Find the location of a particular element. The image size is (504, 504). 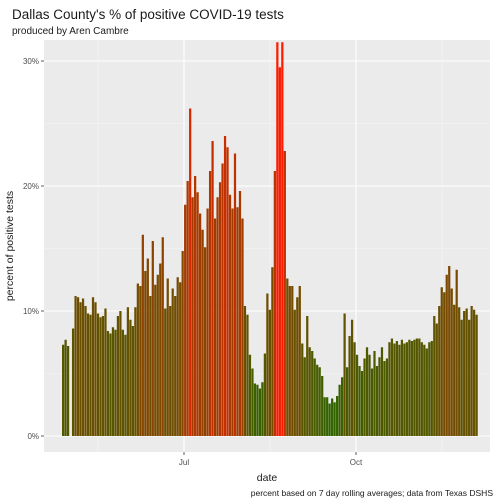

y-tick-label: 30% is located at coordinates (31, 61).